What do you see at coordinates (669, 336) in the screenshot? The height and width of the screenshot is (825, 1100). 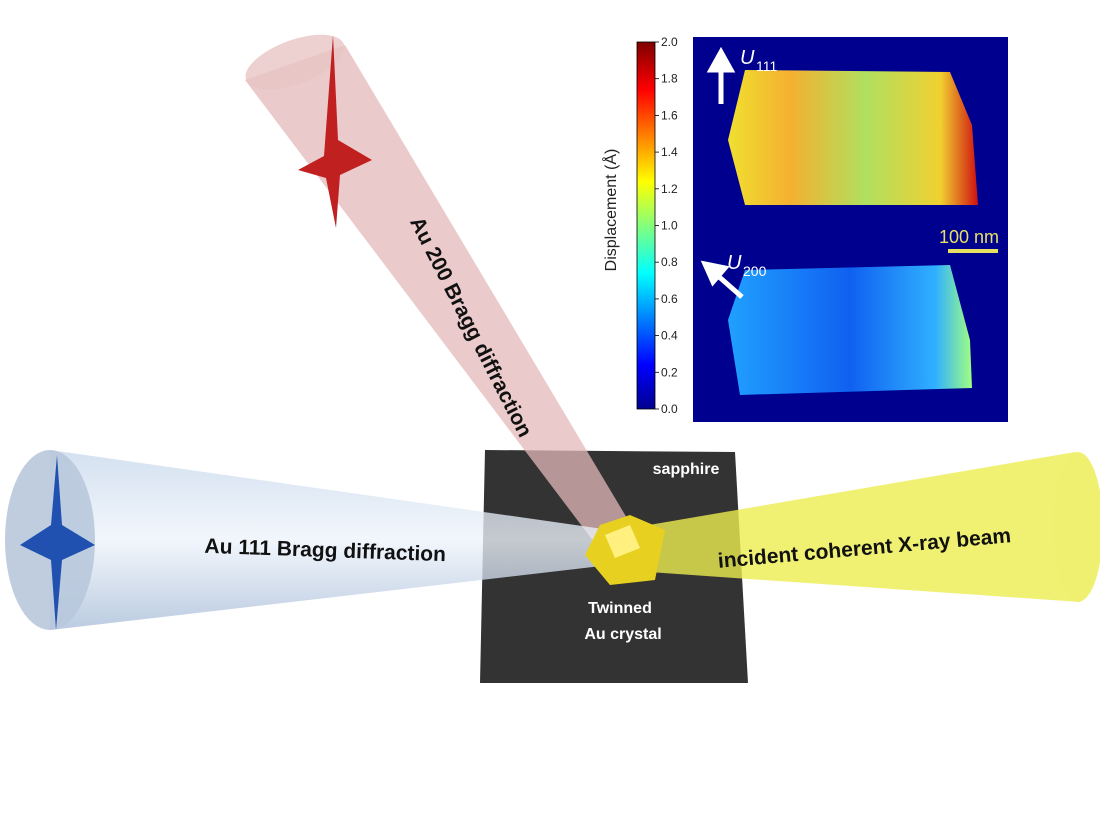 I see `tick-label: 0.4` at bounding box center [669, 336].